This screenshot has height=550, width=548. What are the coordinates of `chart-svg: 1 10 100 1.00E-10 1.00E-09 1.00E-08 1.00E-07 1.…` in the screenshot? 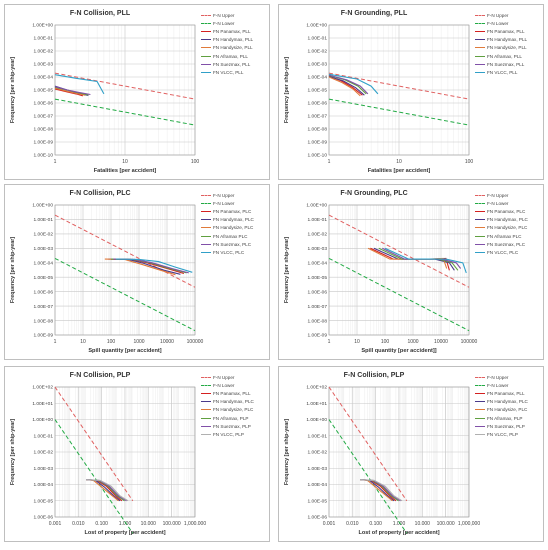 It's located at (379, 98).